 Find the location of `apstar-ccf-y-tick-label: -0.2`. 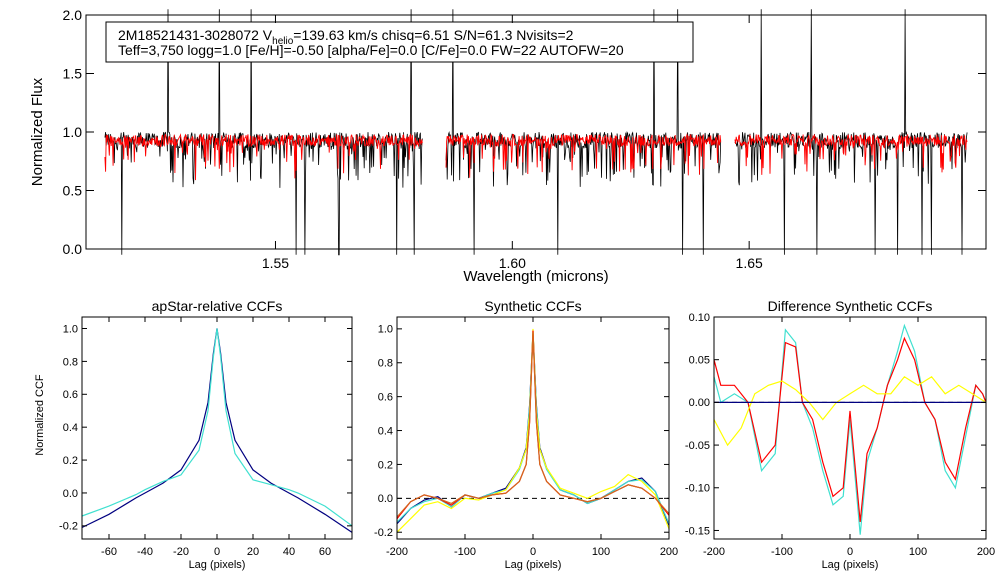

apstar-ccf-y-tick-label: -0.2 is located at coordinates (68, 527).